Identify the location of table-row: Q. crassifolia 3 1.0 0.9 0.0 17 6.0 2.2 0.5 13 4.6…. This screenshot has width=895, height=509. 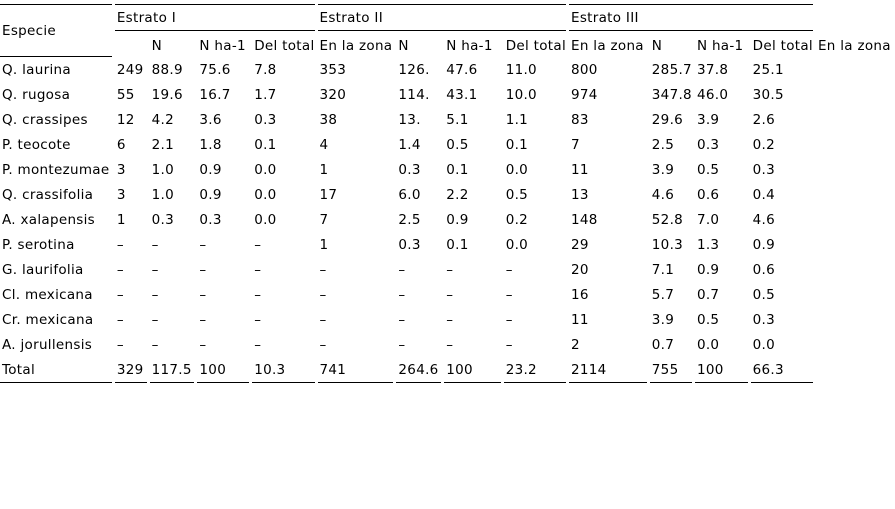
(446, 194).